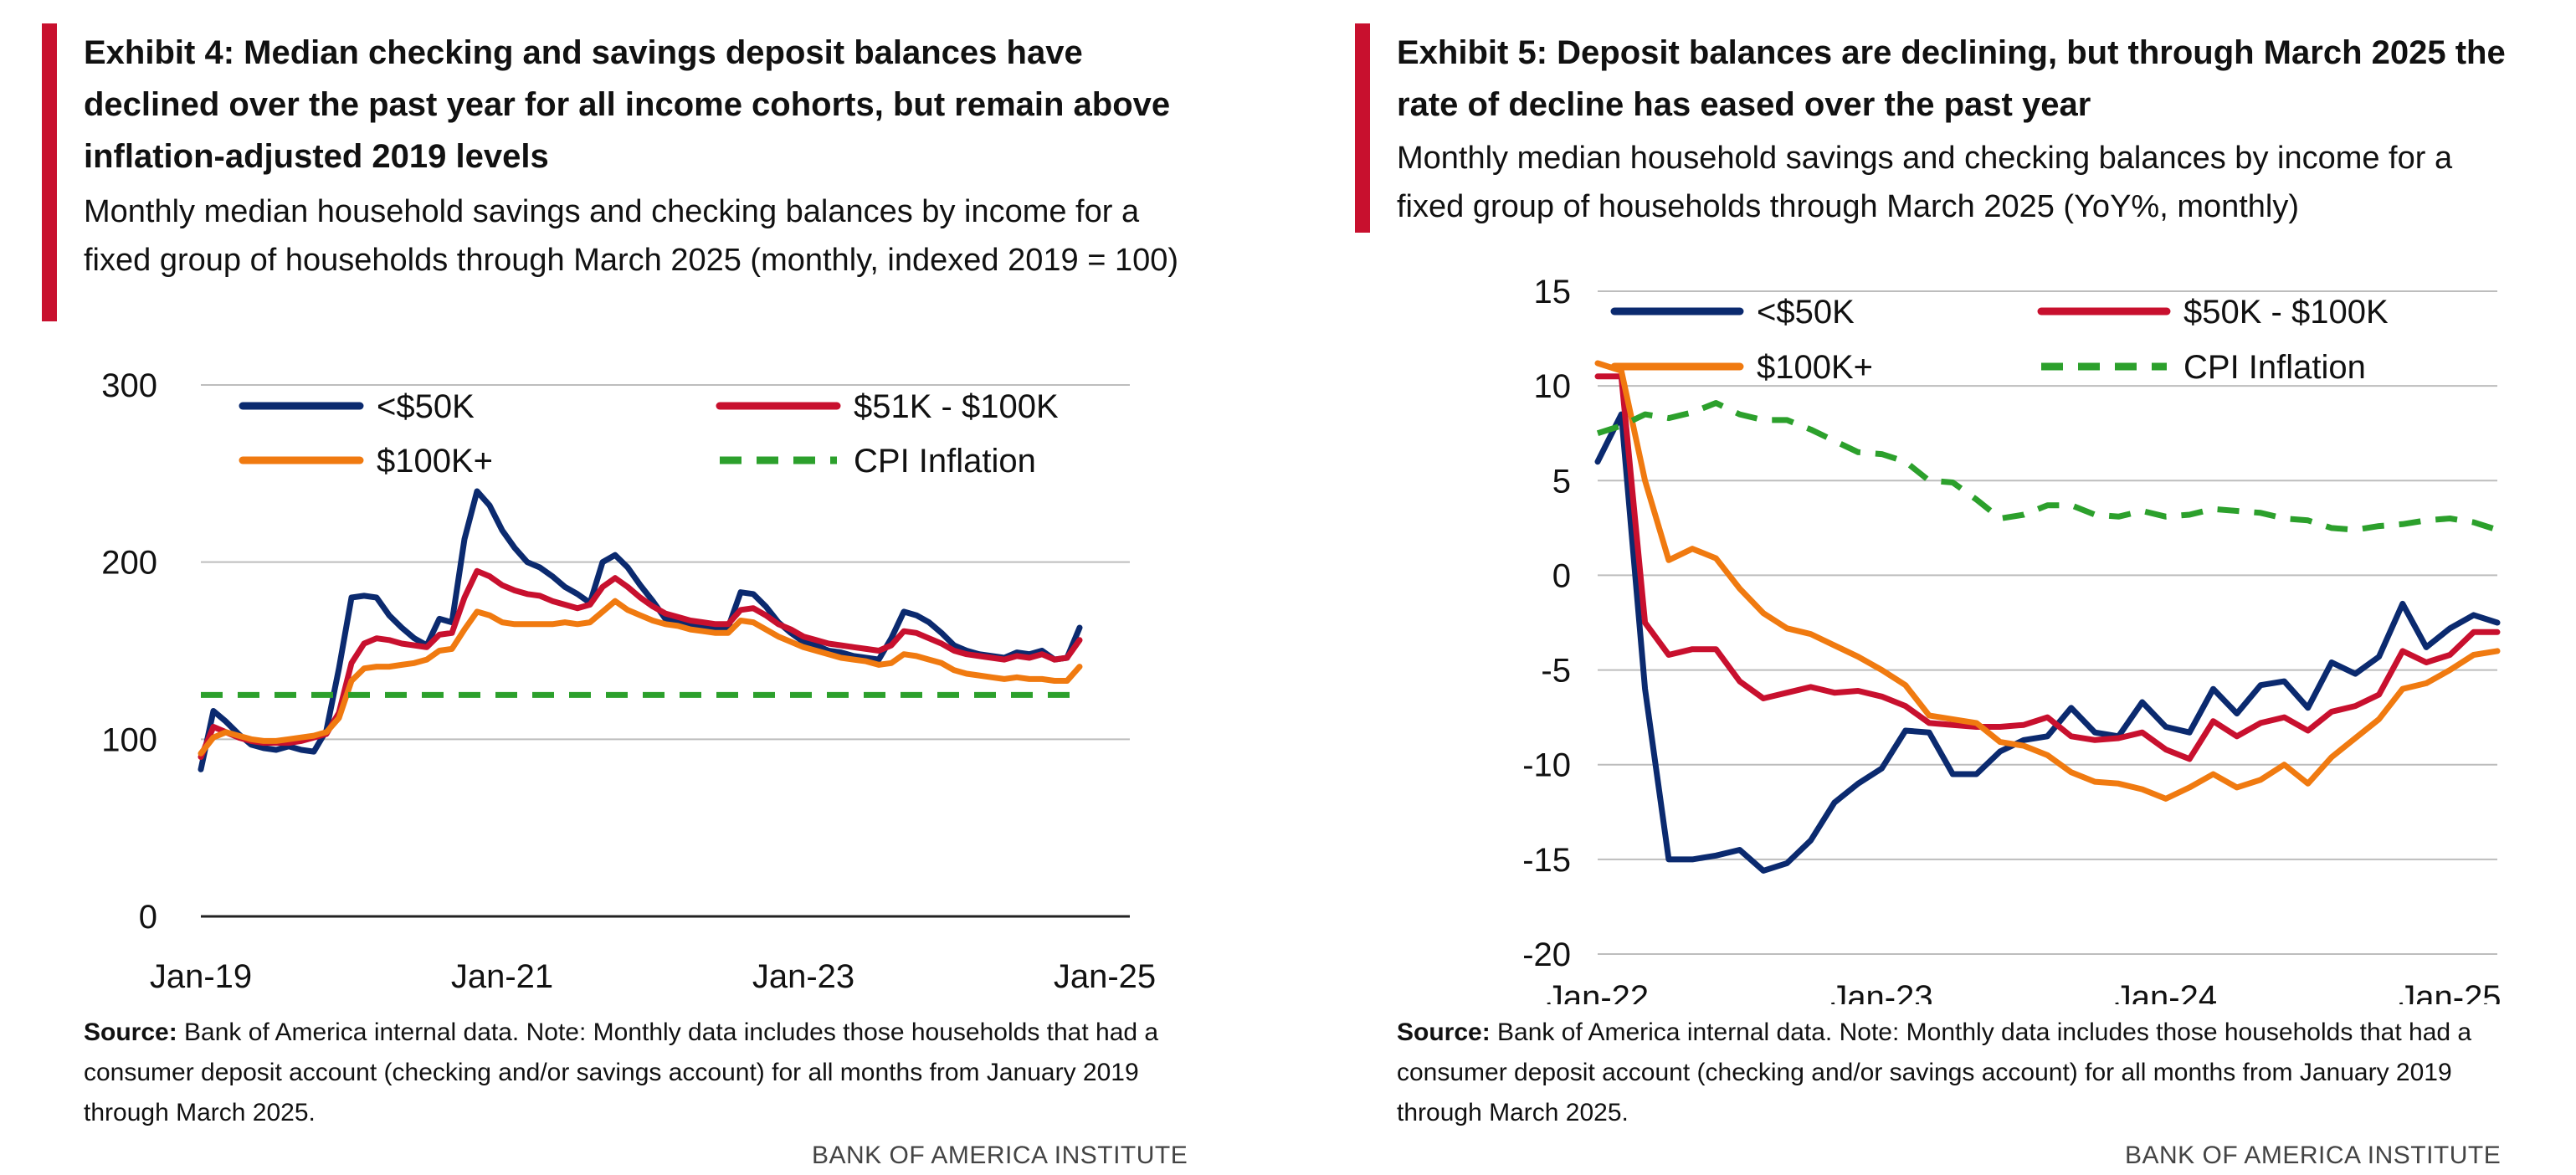  I want to click on y-tick-label: 10, so click(1553, 386).